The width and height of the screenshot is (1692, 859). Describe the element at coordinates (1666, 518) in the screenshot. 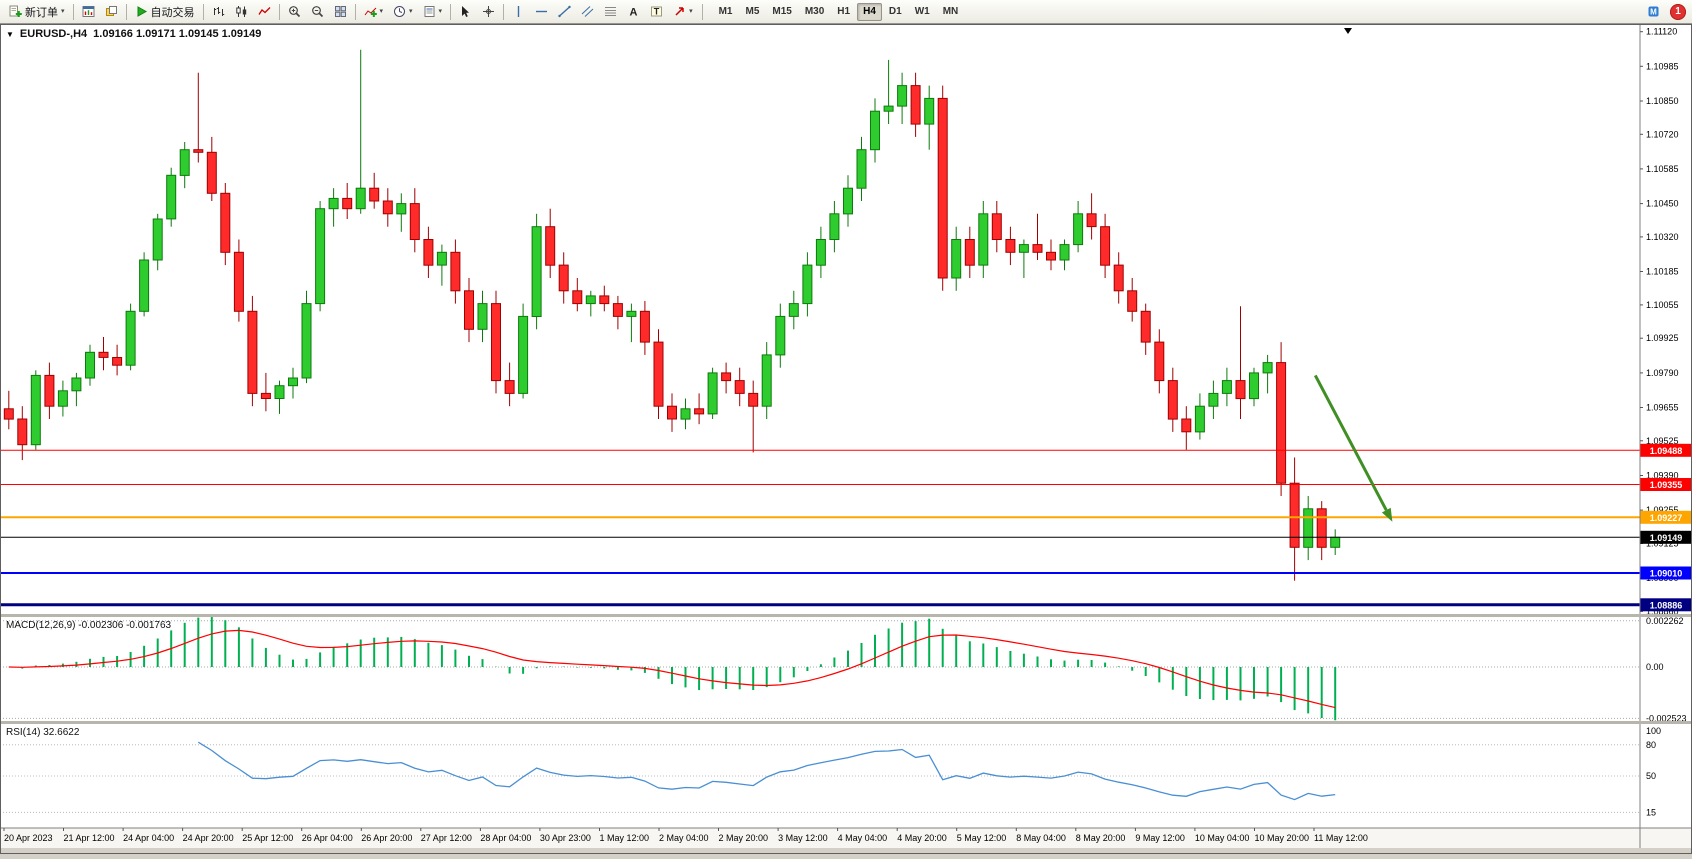

I see `svg-text: 1.09227` at that location.